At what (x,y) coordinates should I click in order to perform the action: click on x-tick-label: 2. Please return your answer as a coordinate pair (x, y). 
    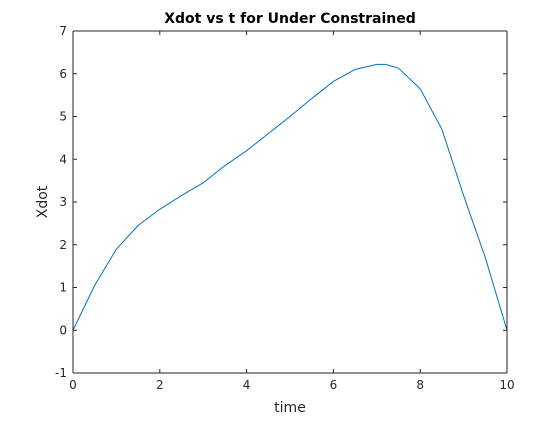
    Looking at the image, I should click on (160, 385).